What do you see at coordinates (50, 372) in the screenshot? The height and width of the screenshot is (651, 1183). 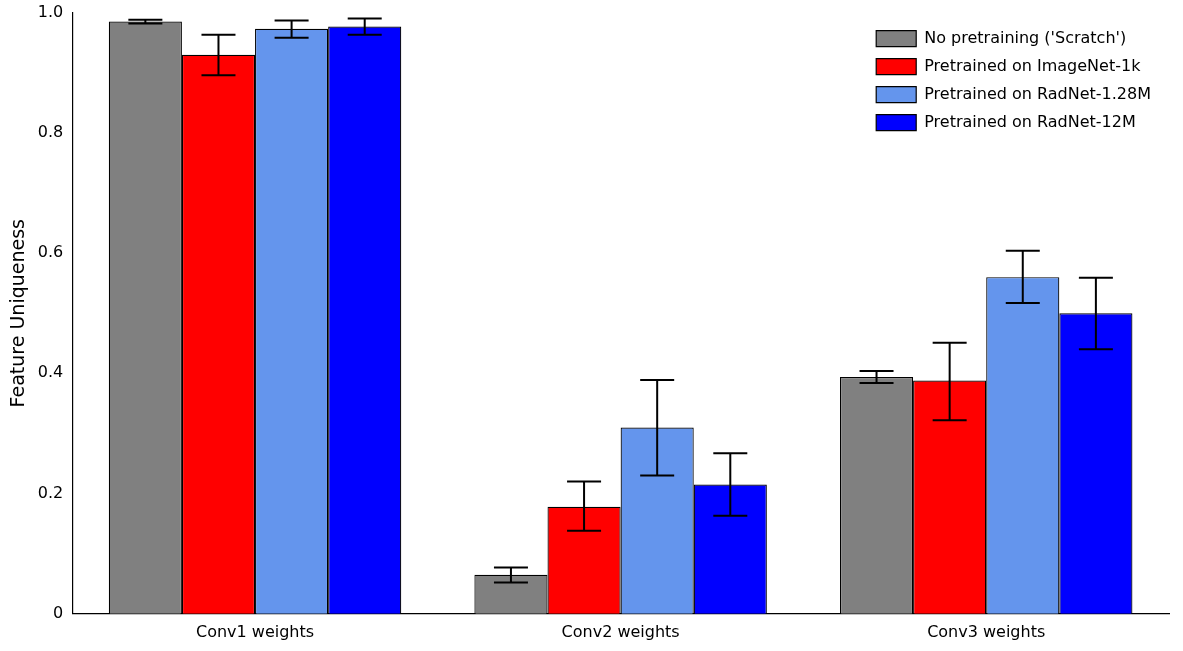 I see `y-tick-label: 0.4` at bounding box center [50, 372].